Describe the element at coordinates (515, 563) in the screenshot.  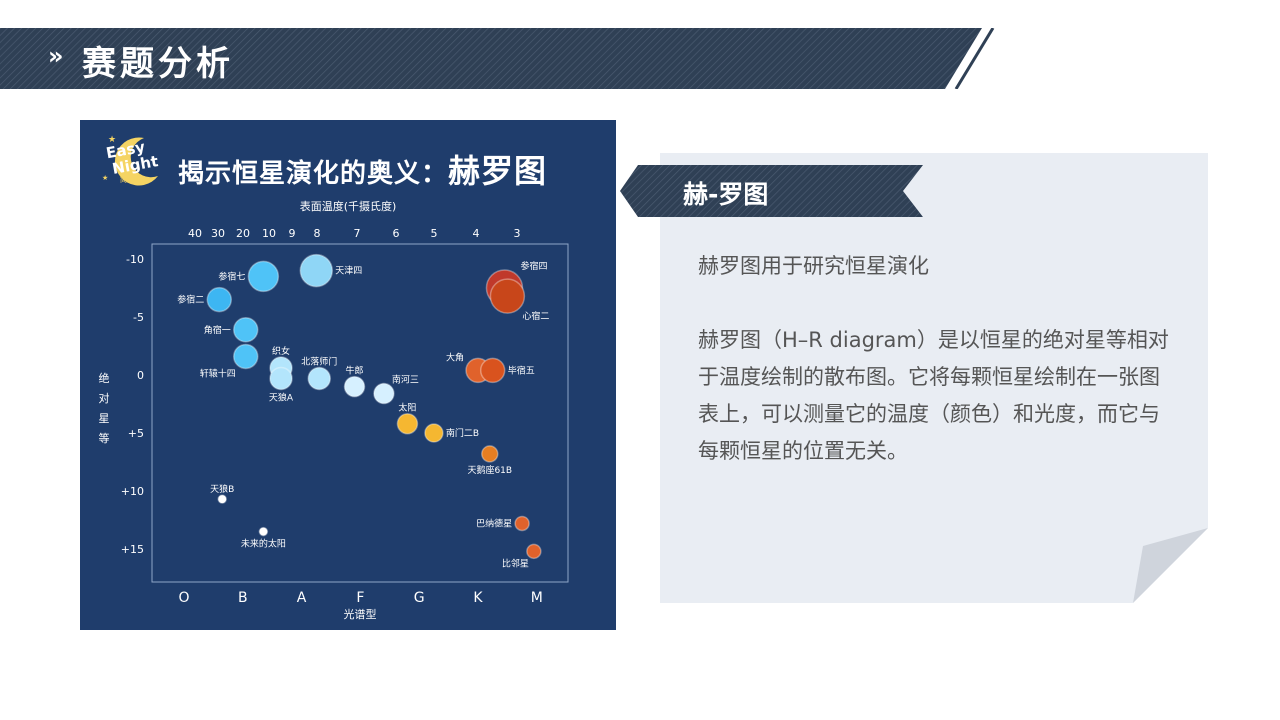
I see `star-label: 比邻星` at that location.